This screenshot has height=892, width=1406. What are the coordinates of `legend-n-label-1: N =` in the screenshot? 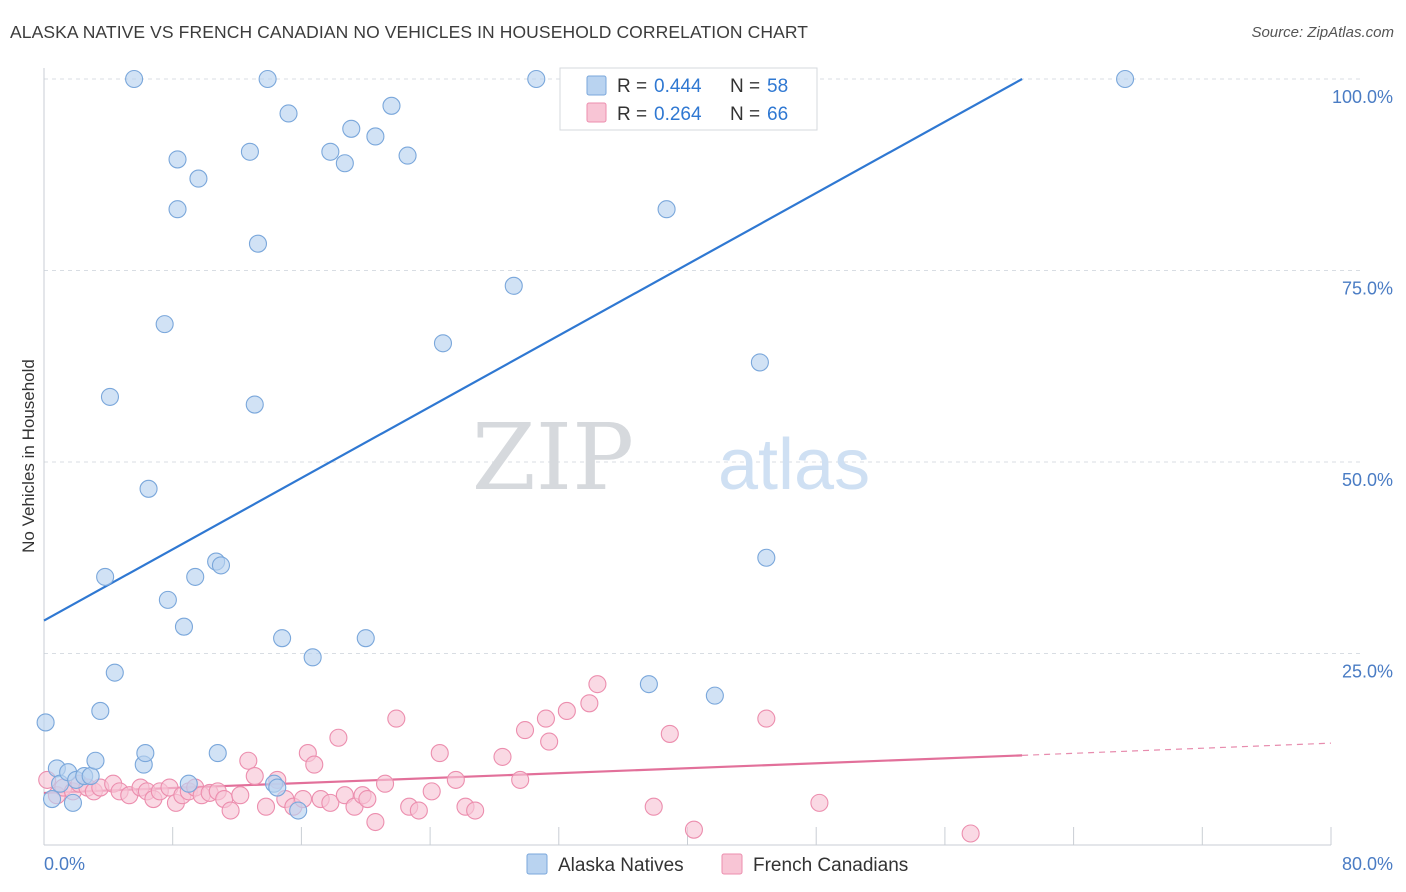 It's located at (745, 86).